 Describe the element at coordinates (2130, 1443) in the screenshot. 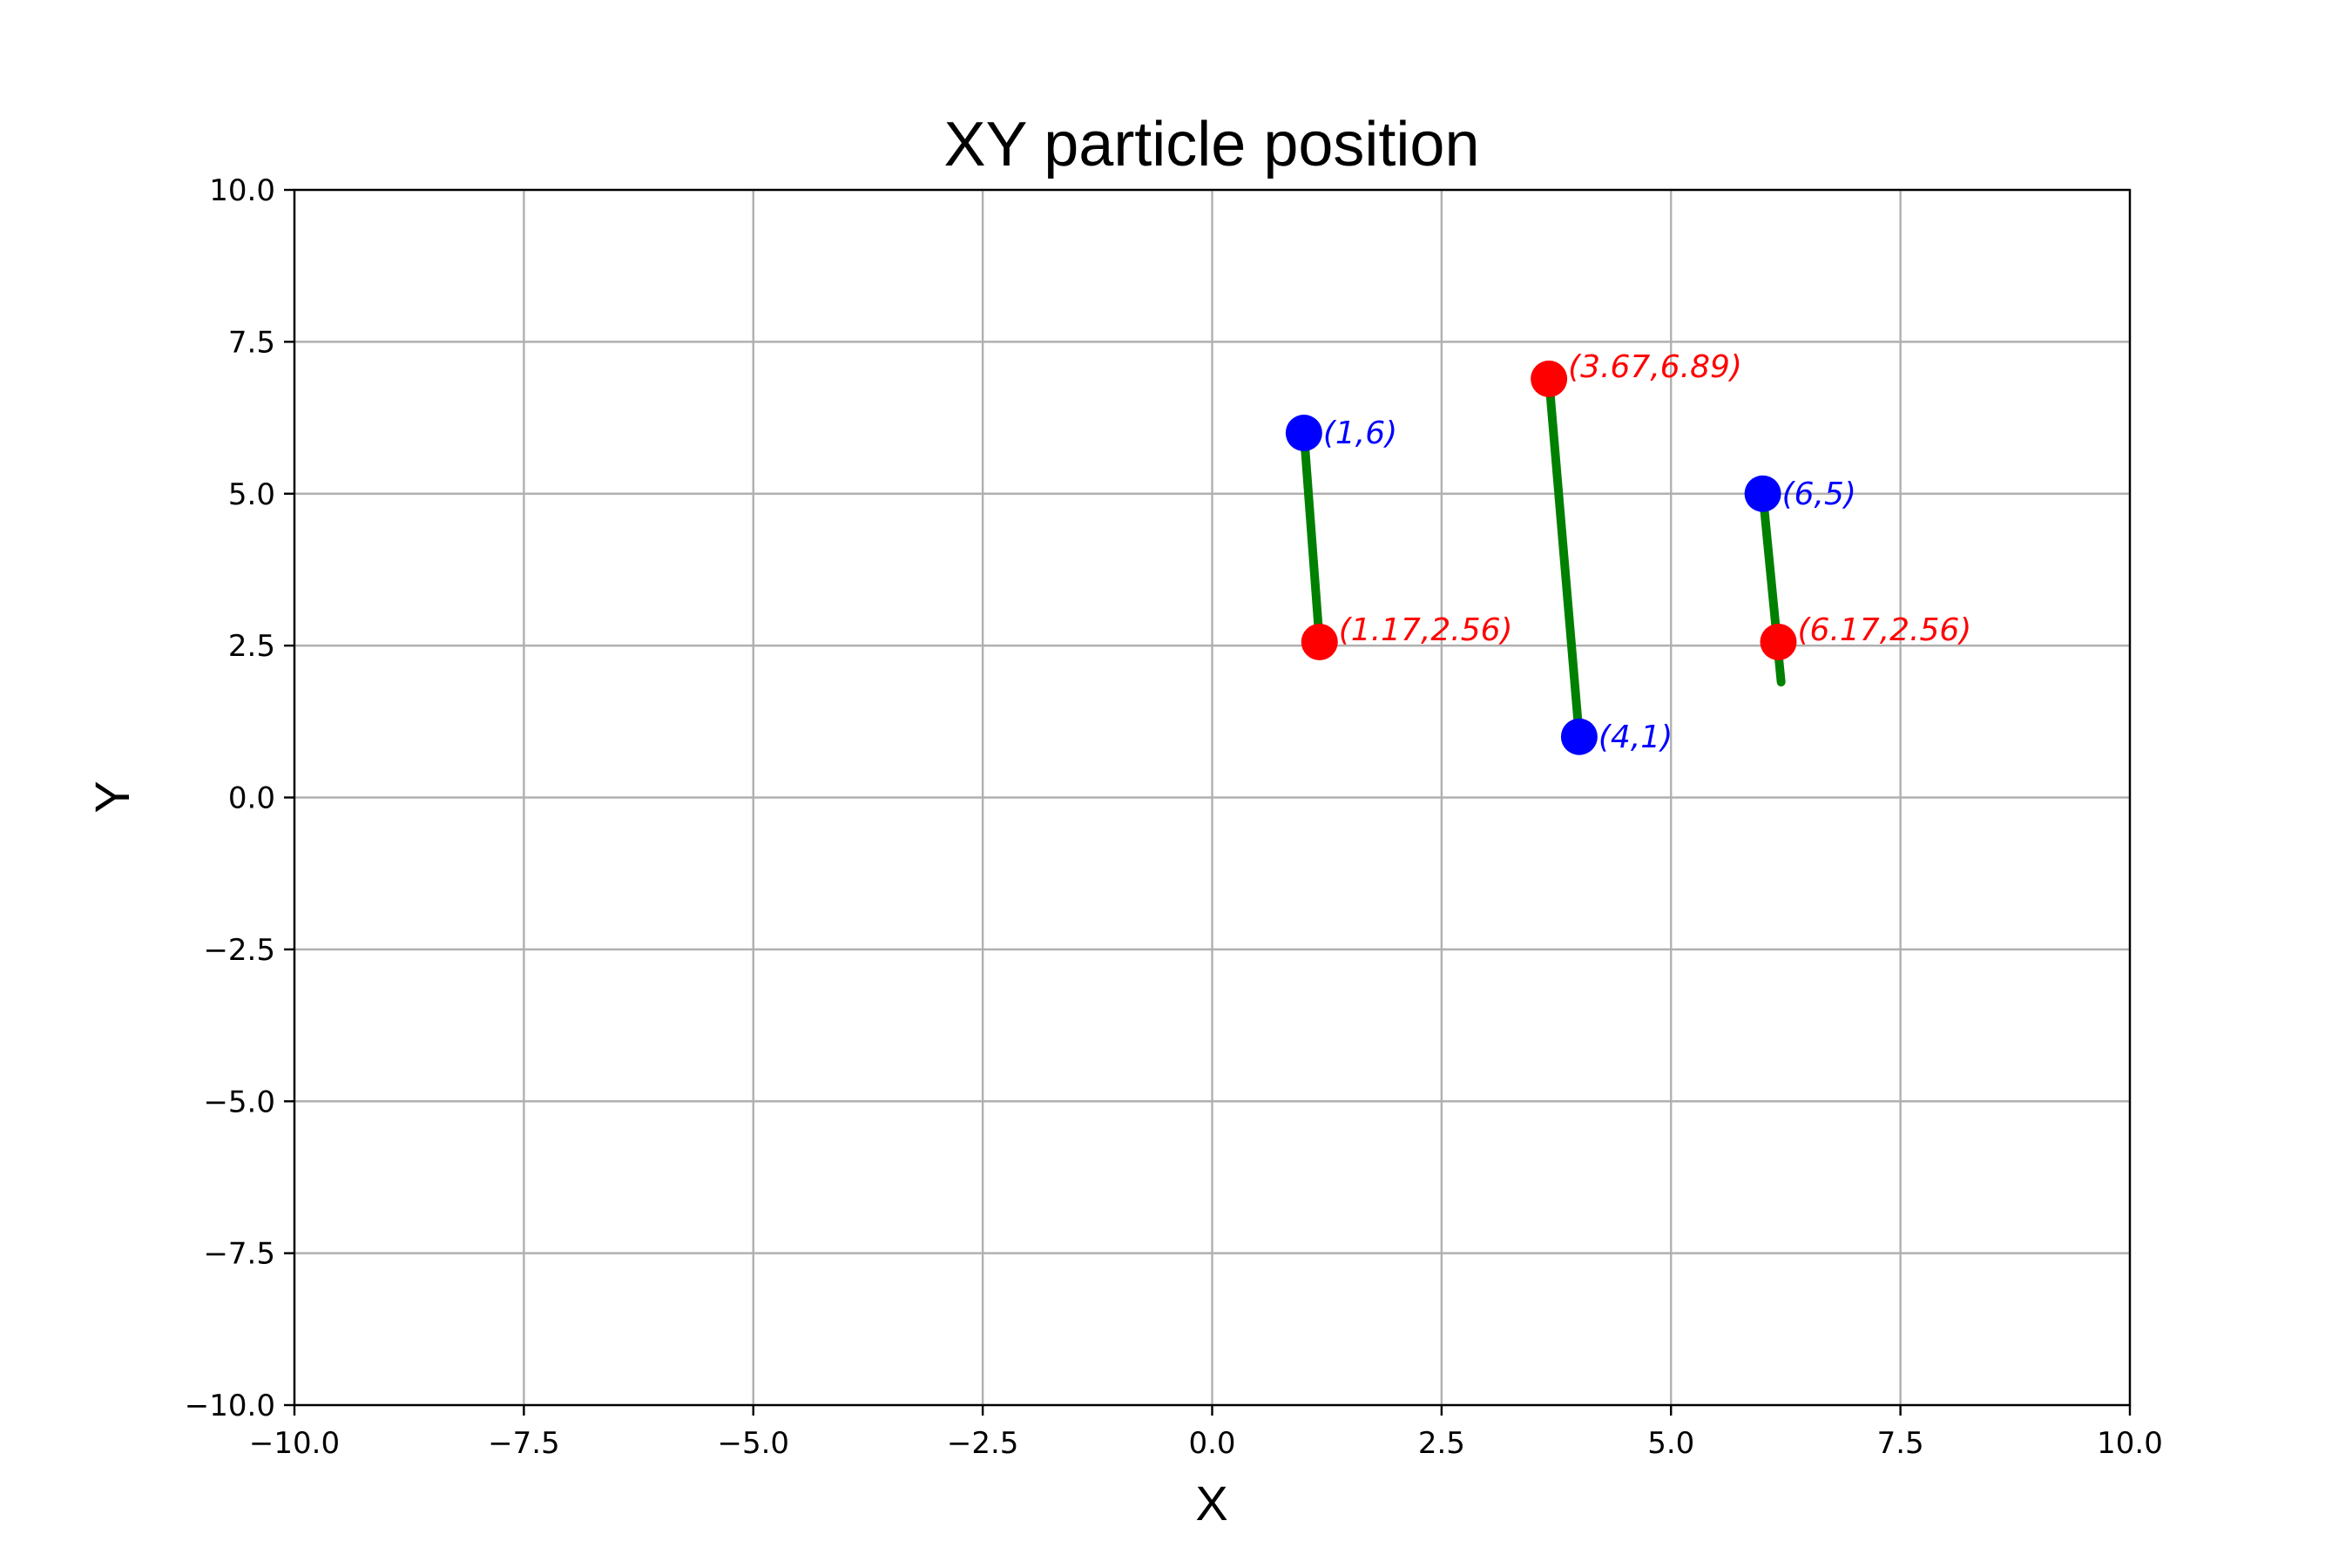

I see `x-tick-label: 10.0` at that location.